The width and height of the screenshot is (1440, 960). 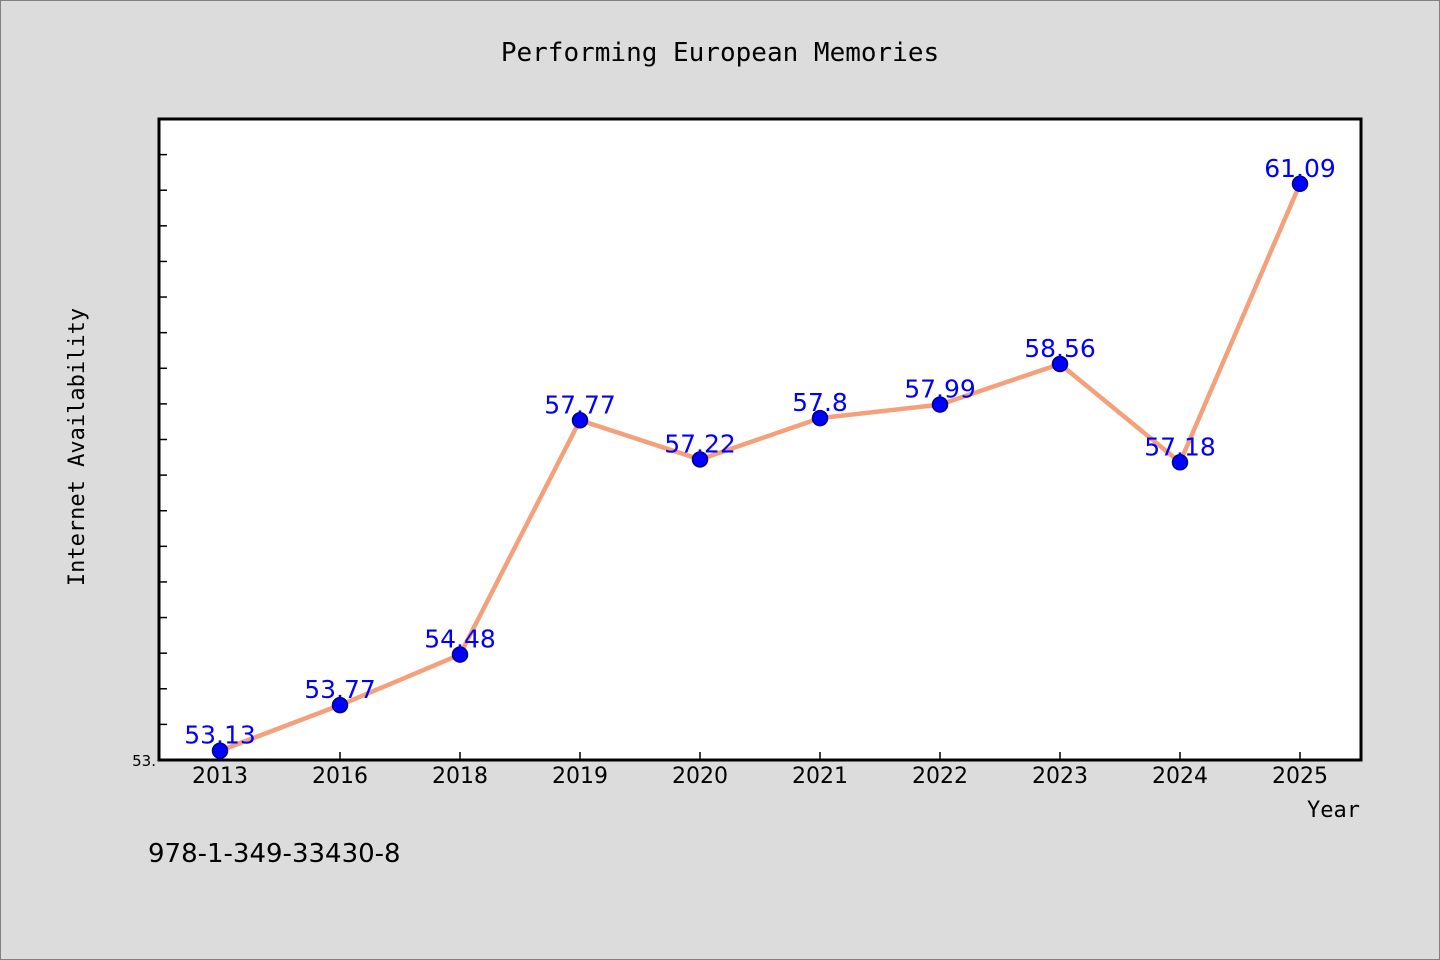 What do you see at coordinates (1180, 462) in the screenshot?
I see `data-point-2024` at bounding box center [1180, 462].